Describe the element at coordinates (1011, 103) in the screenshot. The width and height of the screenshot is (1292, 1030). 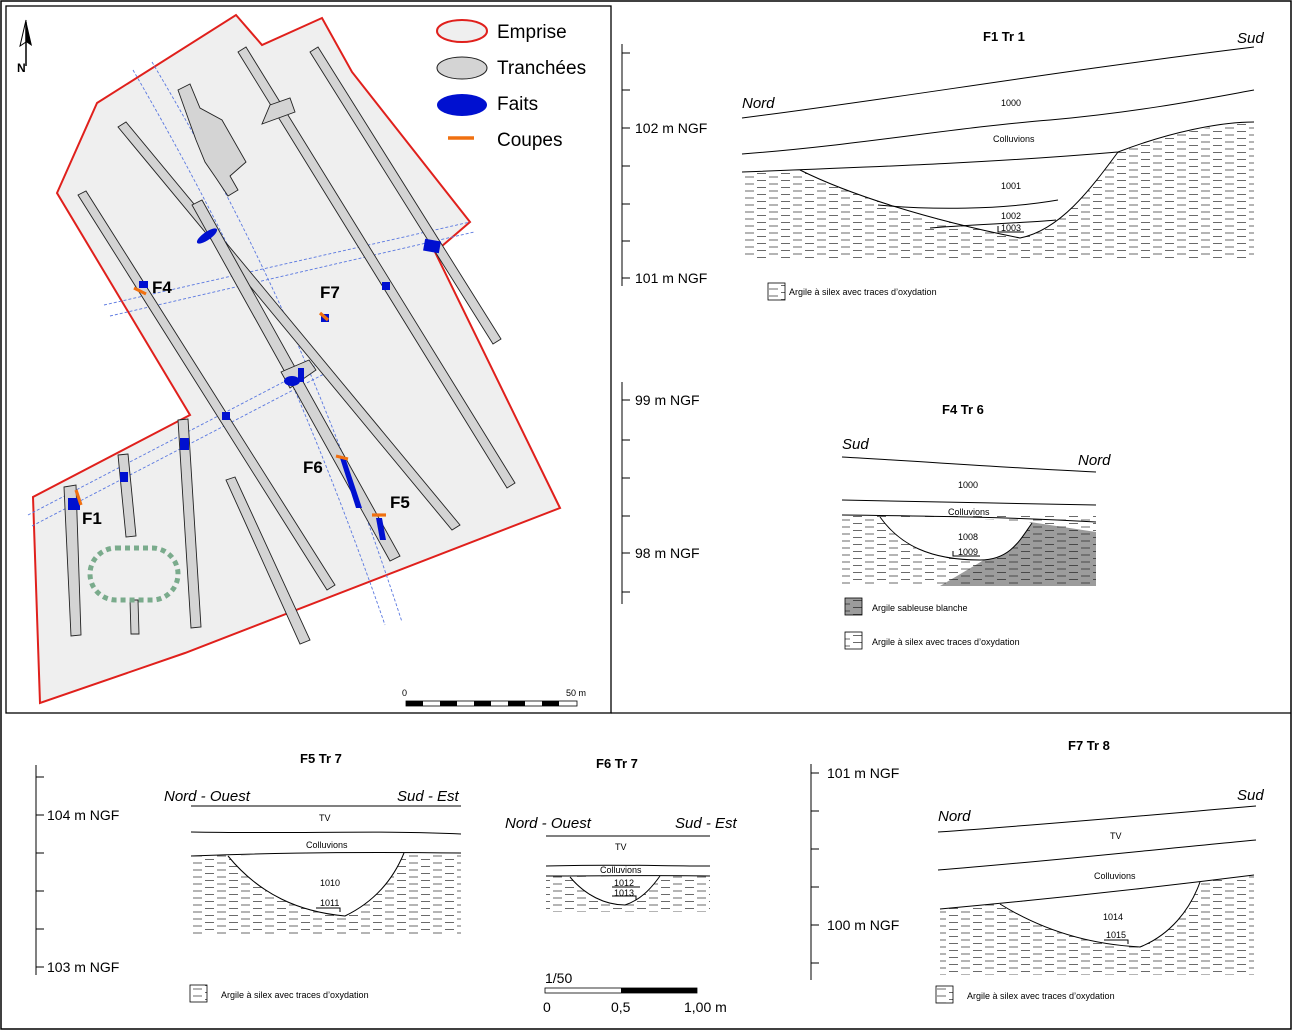
I see `f1-layer-1000: 1000` at that location.